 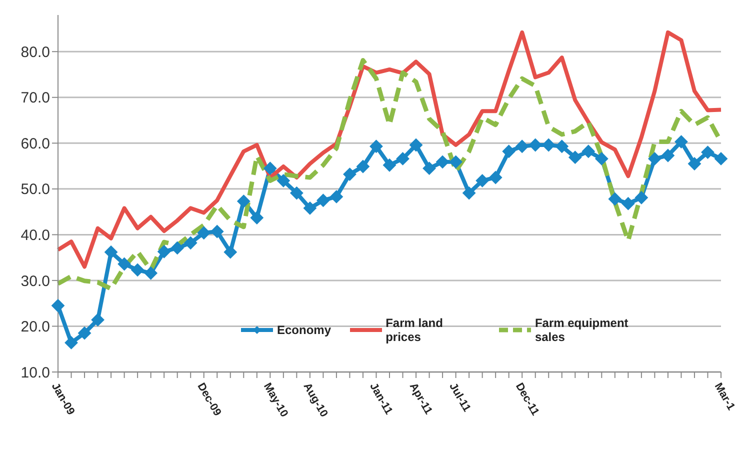 I want to click on y-tick-label: 70.0, so click(x=35, y=98).